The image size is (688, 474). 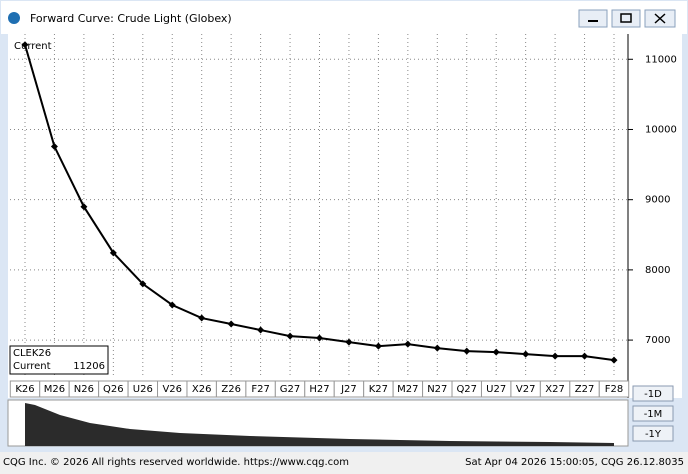 I want to click on x-tick-label: F28, so click(x=614, y=389).